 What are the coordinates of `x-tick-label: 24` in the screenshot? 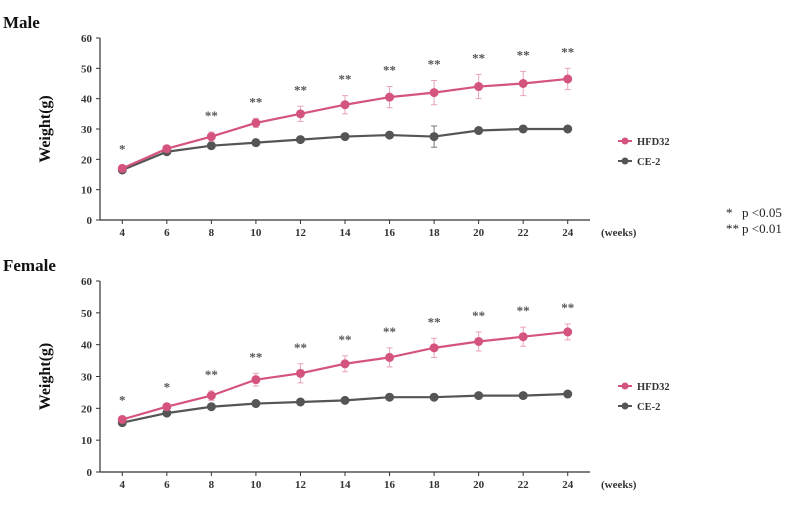 It's located at (568, 485).